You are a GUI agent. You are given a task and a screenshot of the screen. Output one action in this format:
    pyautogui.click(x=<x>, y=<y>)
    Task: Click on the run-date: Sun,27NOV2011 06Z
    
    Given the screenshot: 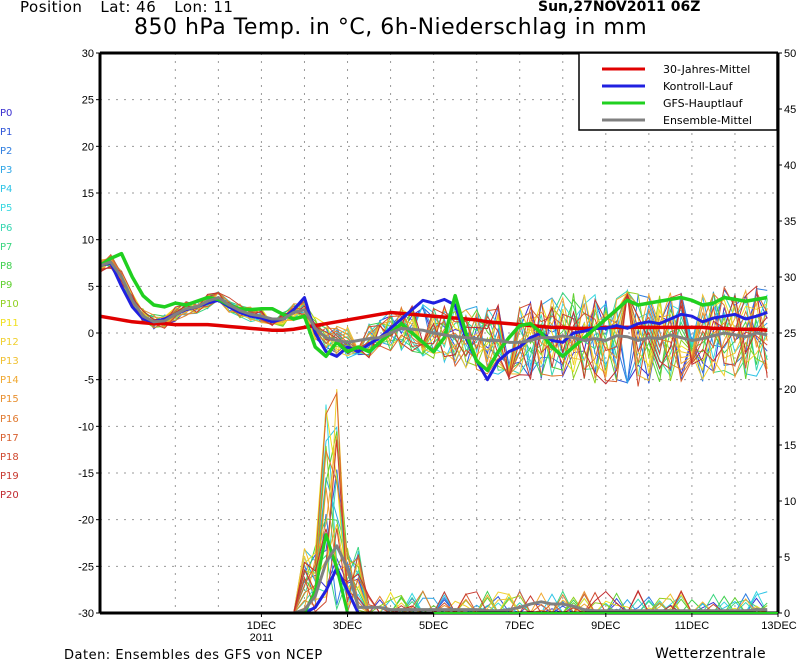 What is the action you would take?
    pyautogui.click(x=619, y=7)
    